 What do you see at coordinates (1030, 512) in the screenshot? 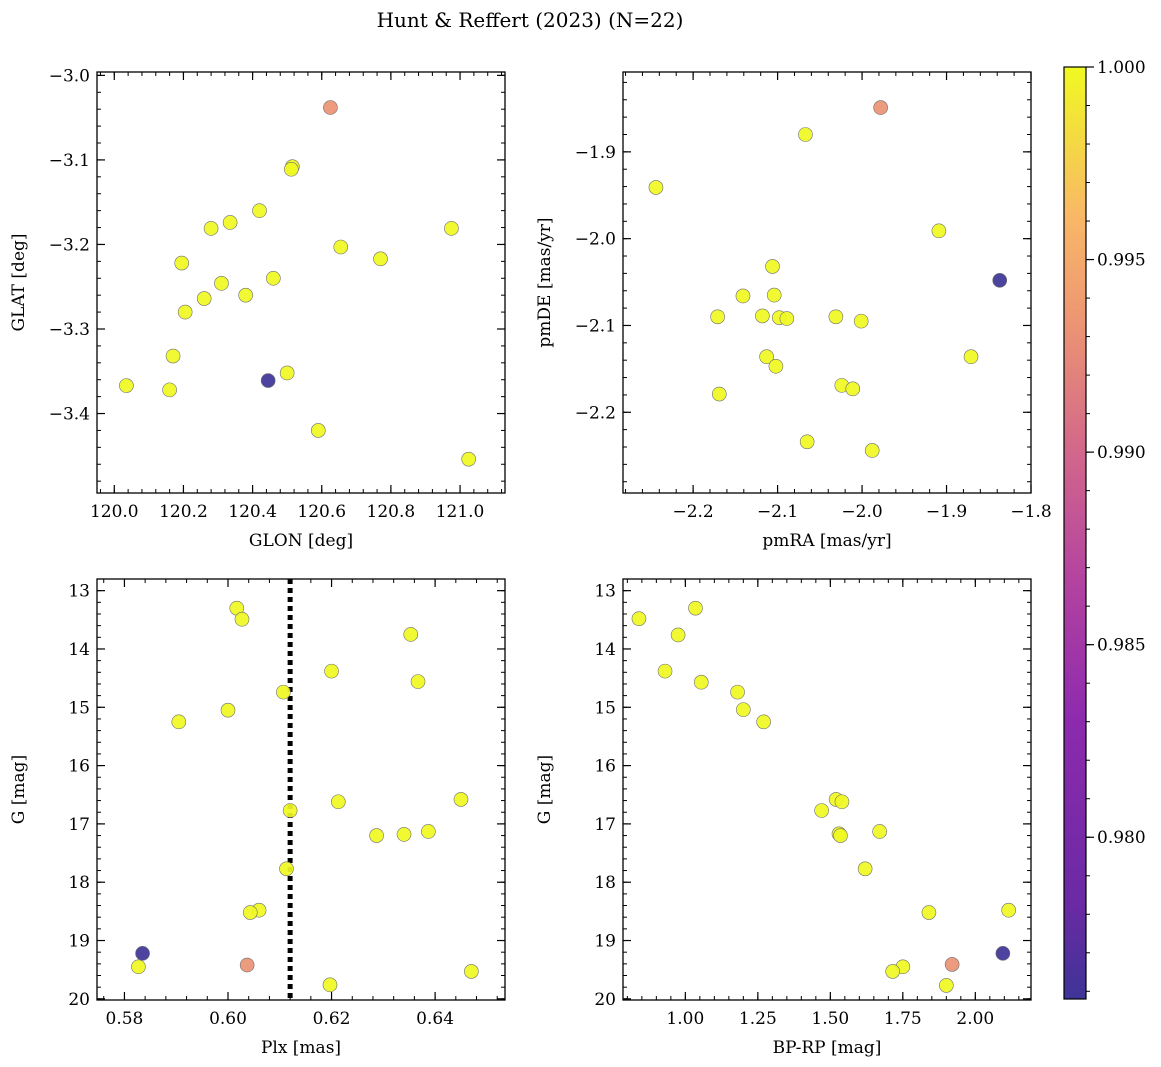
I see `x-tick-label: −1.8` at bounding box center [1030, 512].